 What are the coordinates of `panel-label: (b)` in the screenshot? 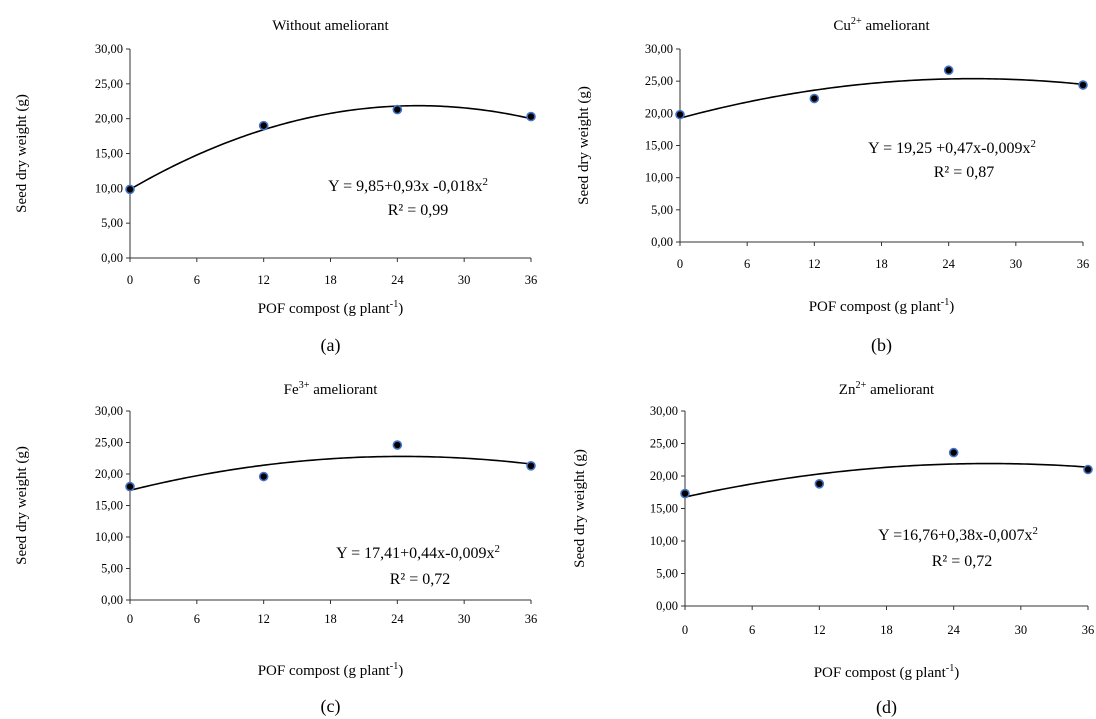 It's located at (881, 345).